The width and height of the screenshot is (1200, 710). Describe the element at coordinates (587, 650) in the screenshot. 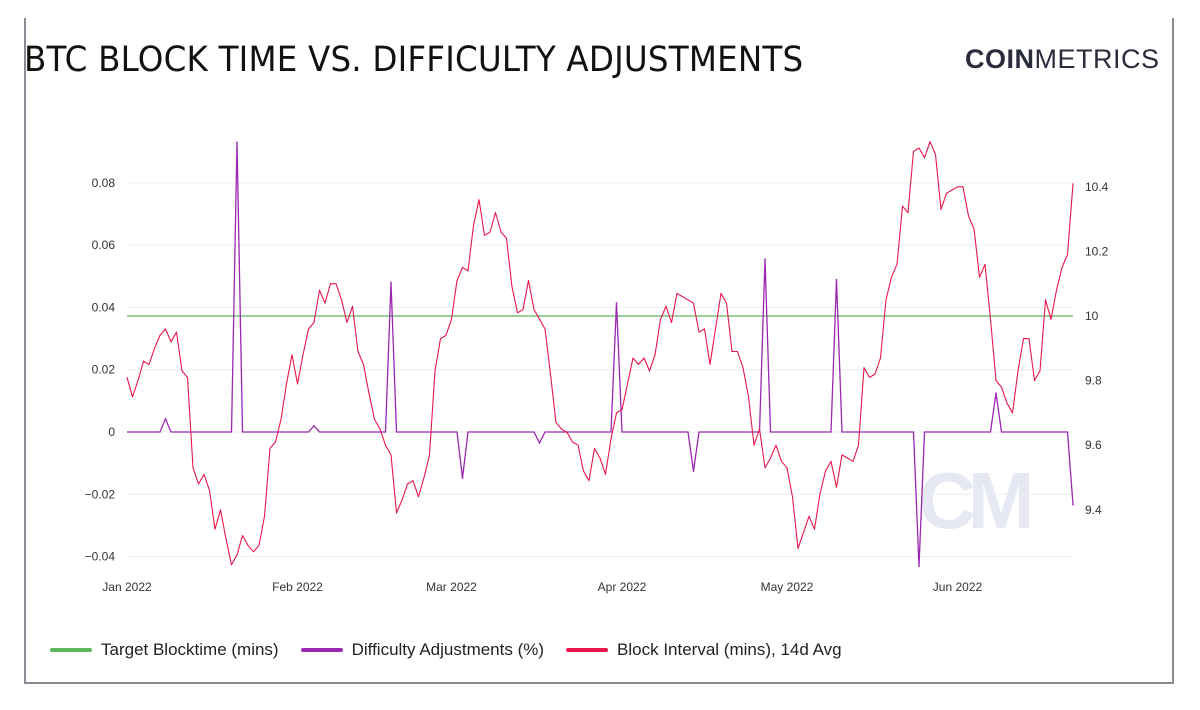

I see `legend-swatch-red` at that location.